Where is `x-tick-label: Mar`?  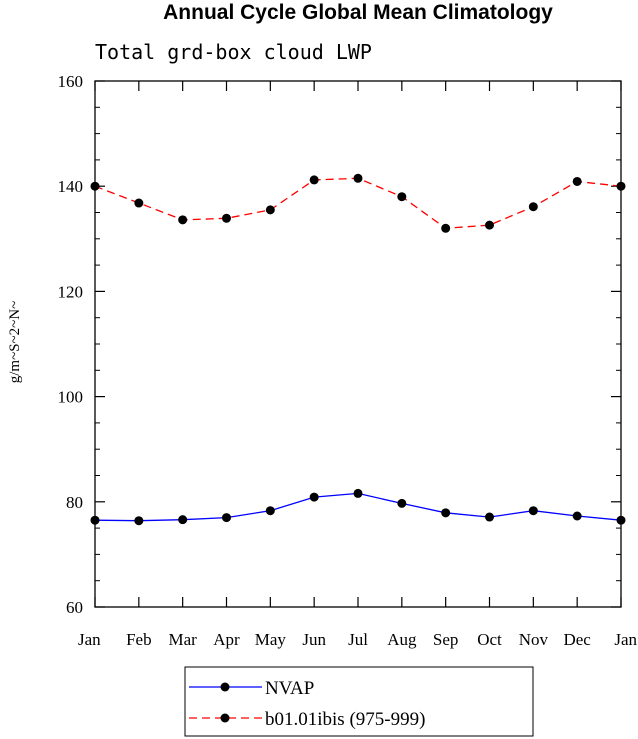 x-tick-label: Mar is located at coordinates (183, 639).